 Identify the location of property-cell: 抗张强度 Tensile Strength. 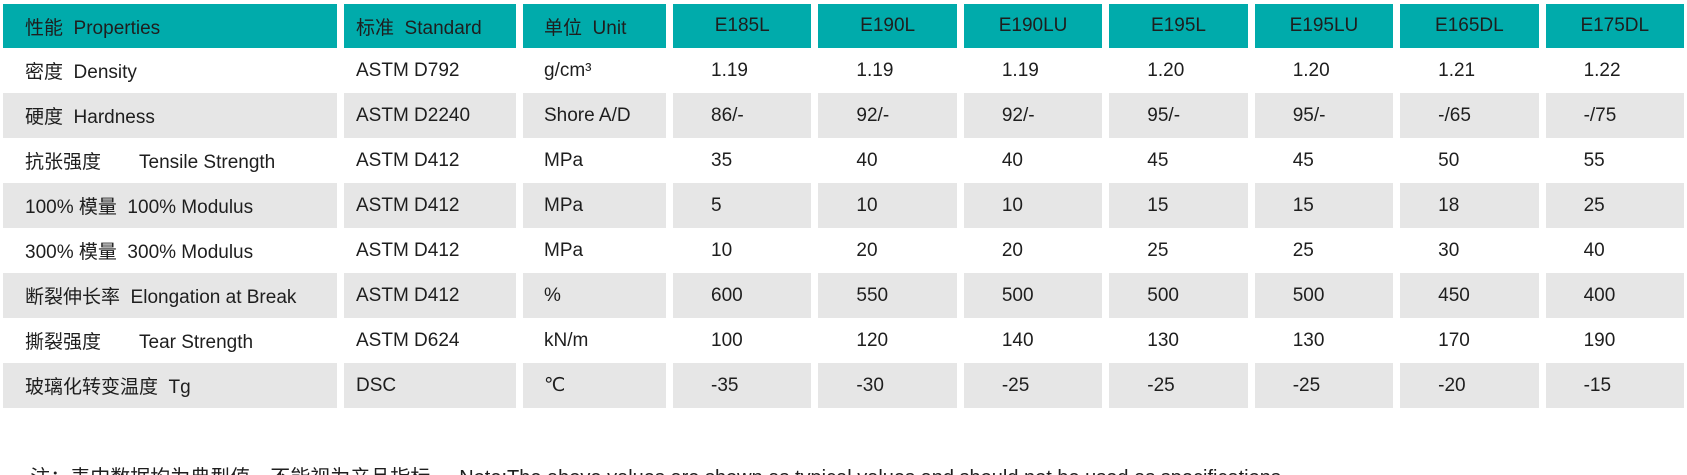
(150, 162).